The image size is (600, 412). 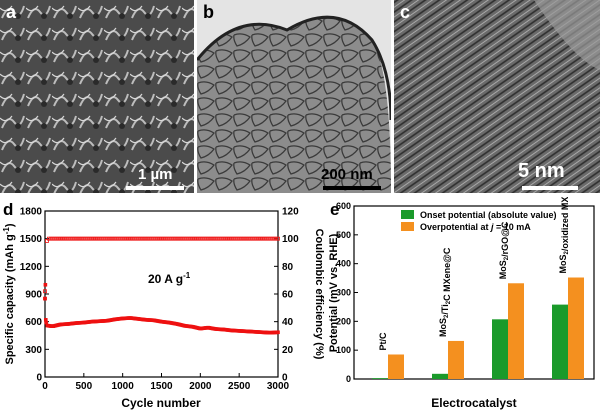 I want to click on x-tick-label-d: 2500, so click(x=239, y=386).